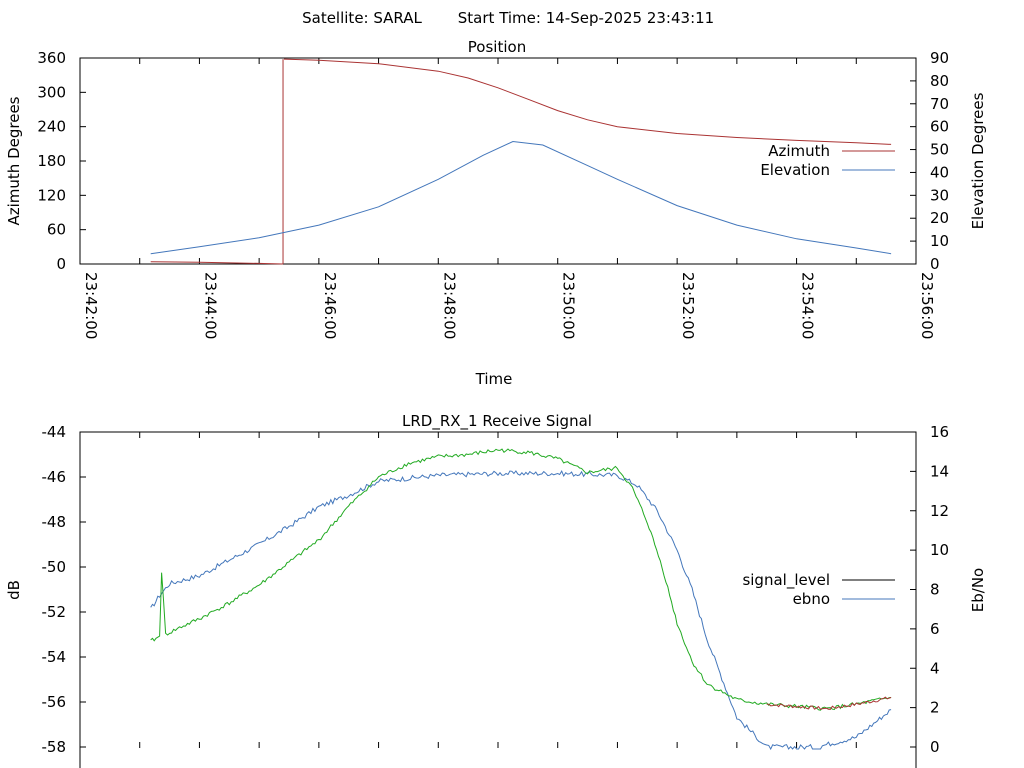  Describe the element at coordinates (939, 218) in the screenshot. I see `elevation-tick-label: 20` at that location.